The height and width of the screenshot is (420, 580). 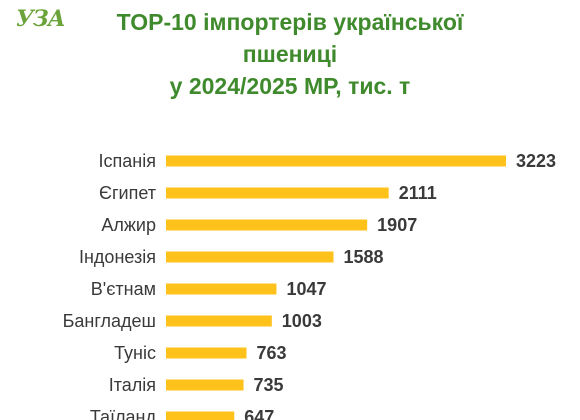 What do you see at coordinates (418, 193) in the screenshot?
I see `value-label: 2111` at bounding box center [418, 193].